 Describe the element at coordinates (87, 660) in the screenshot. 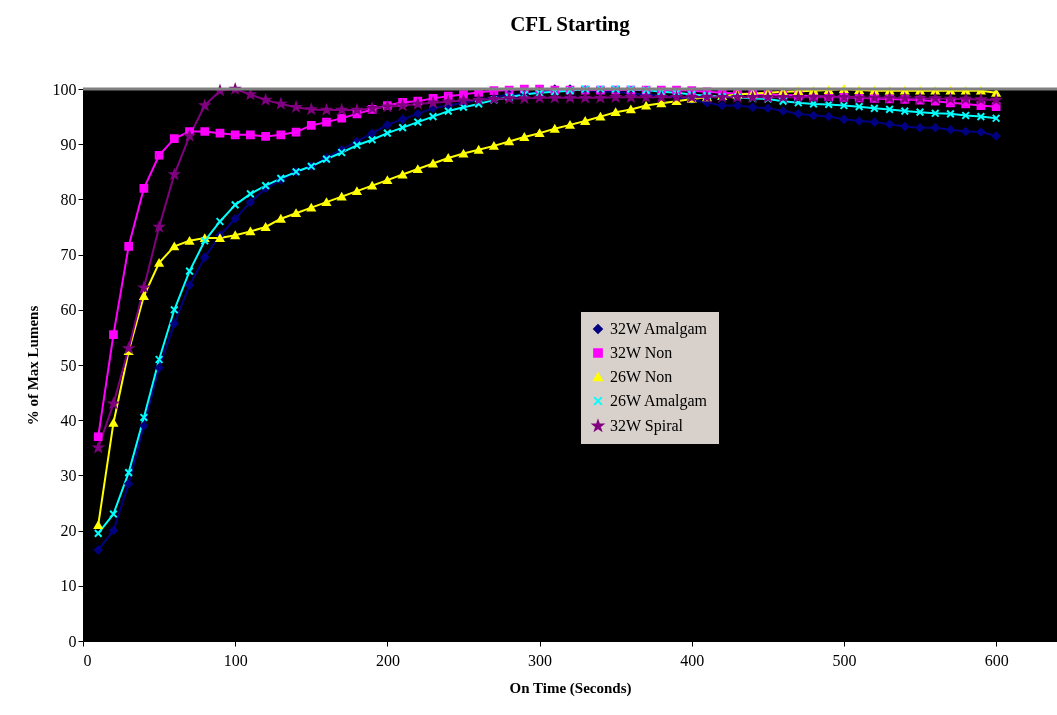

I see `x-tick-label: 0` at that location.